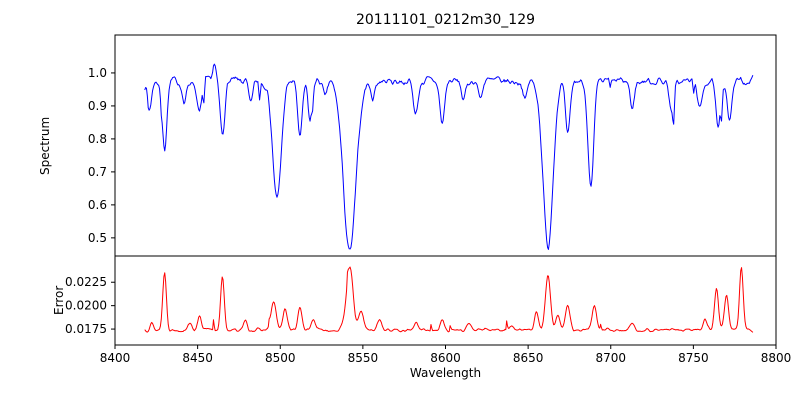 This screenshot has height=400, width=800. Describe the element at coordinates (97, 205) in the screenshot. I see `spectrum-y-tick-label: 0.6` at that location.